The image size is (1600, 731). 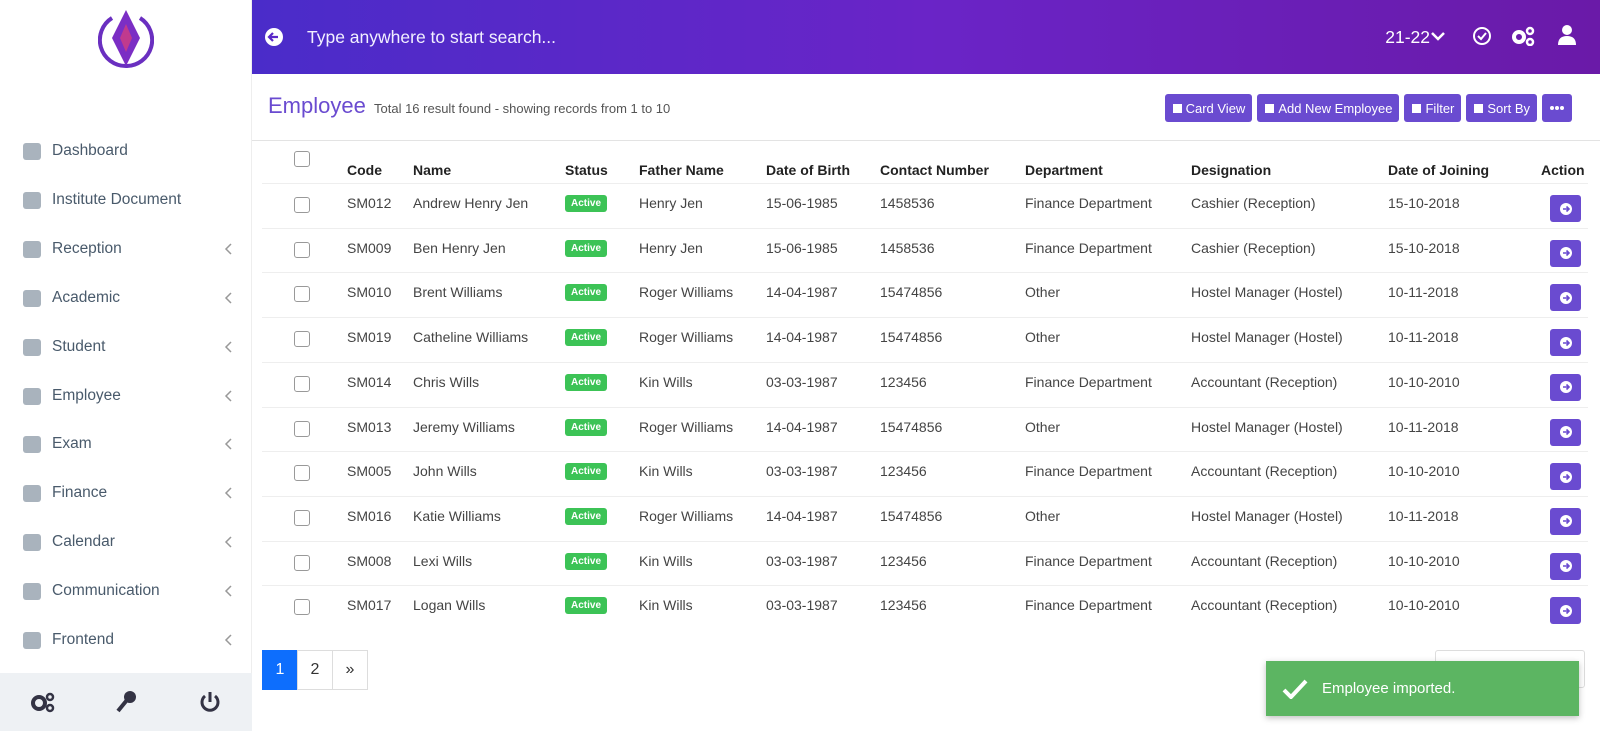 I want to click on user-icon, so click(x=1567, y=35).